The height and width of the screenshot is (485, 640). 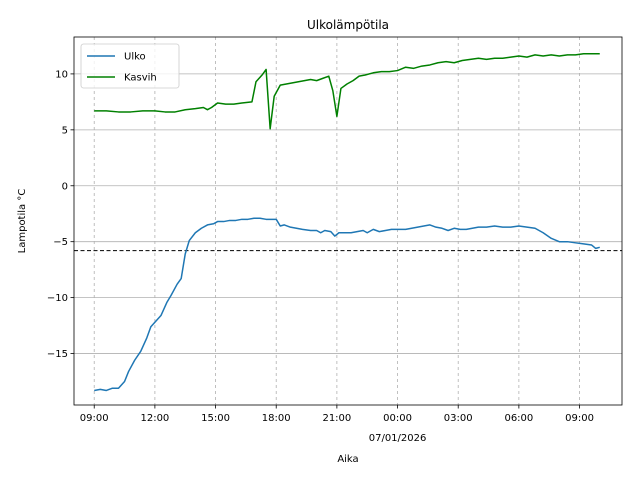 I want to click on x-axis-label: Aika, so click(x=347, y=459).